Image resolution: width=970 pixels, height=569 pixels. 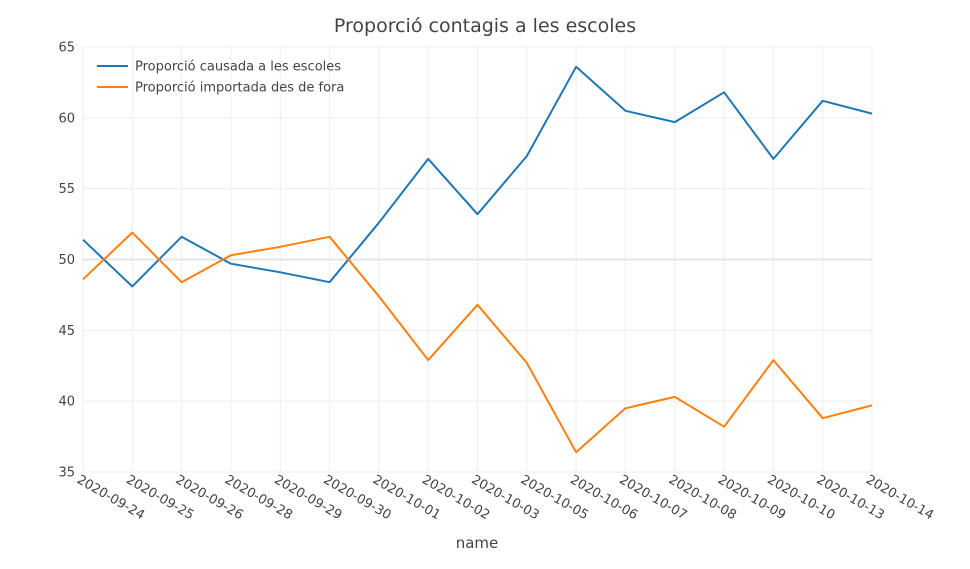 What do you see at coordinates (66, 331) in the screenshot?
I see `y-tick-label: 45` at bounding box center [66, 331].